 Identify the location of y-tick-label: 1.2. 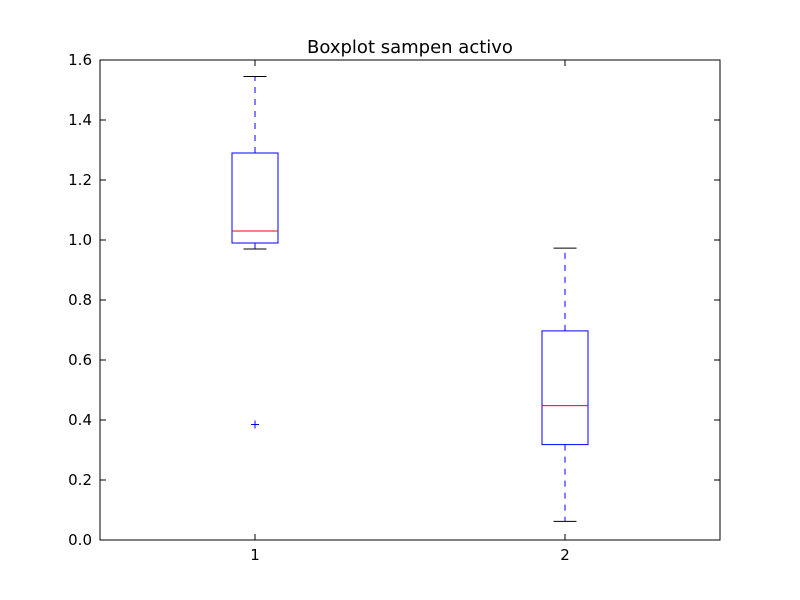
(80, 180).